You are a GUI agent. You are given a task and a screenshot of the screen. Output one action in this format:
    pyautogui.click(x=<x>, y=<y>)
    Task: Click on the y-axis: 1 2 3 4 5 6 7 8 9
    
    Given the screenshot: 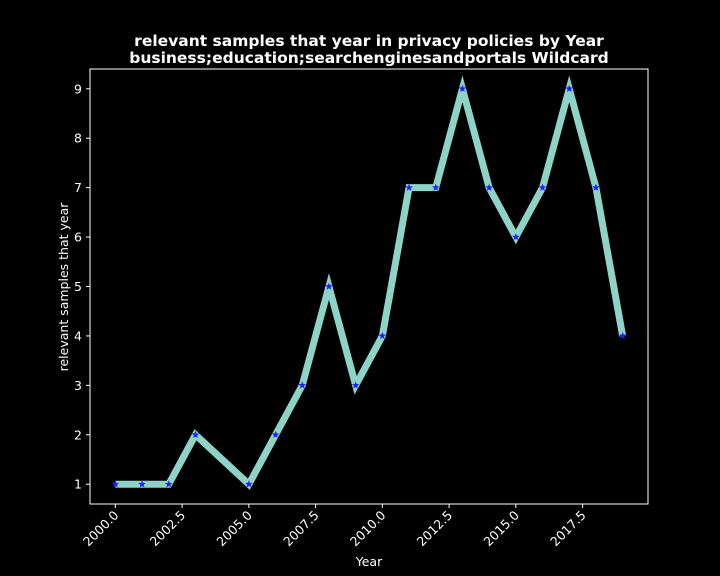 What is the action you would take?
    pyautogui.click(x=82, y=286)
    